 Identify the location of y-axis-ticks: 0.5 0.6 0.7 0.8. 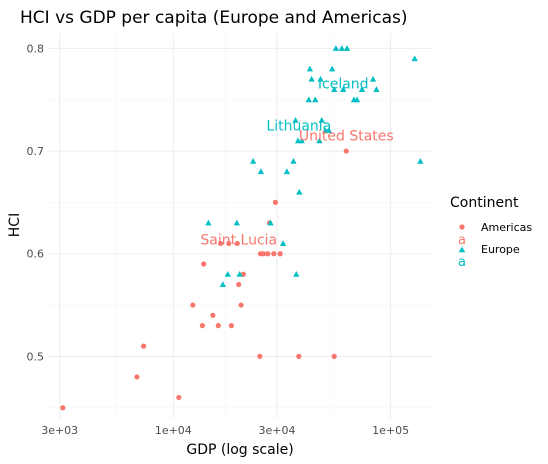
(36, 202).